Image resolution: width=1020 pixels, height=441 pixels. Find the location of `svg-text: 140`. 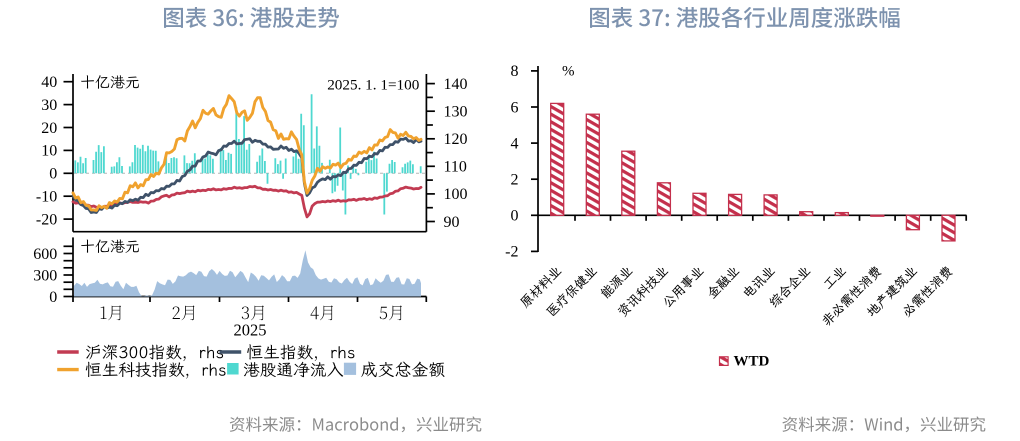

svg-text: 140 is located at coordinates (456, 84).